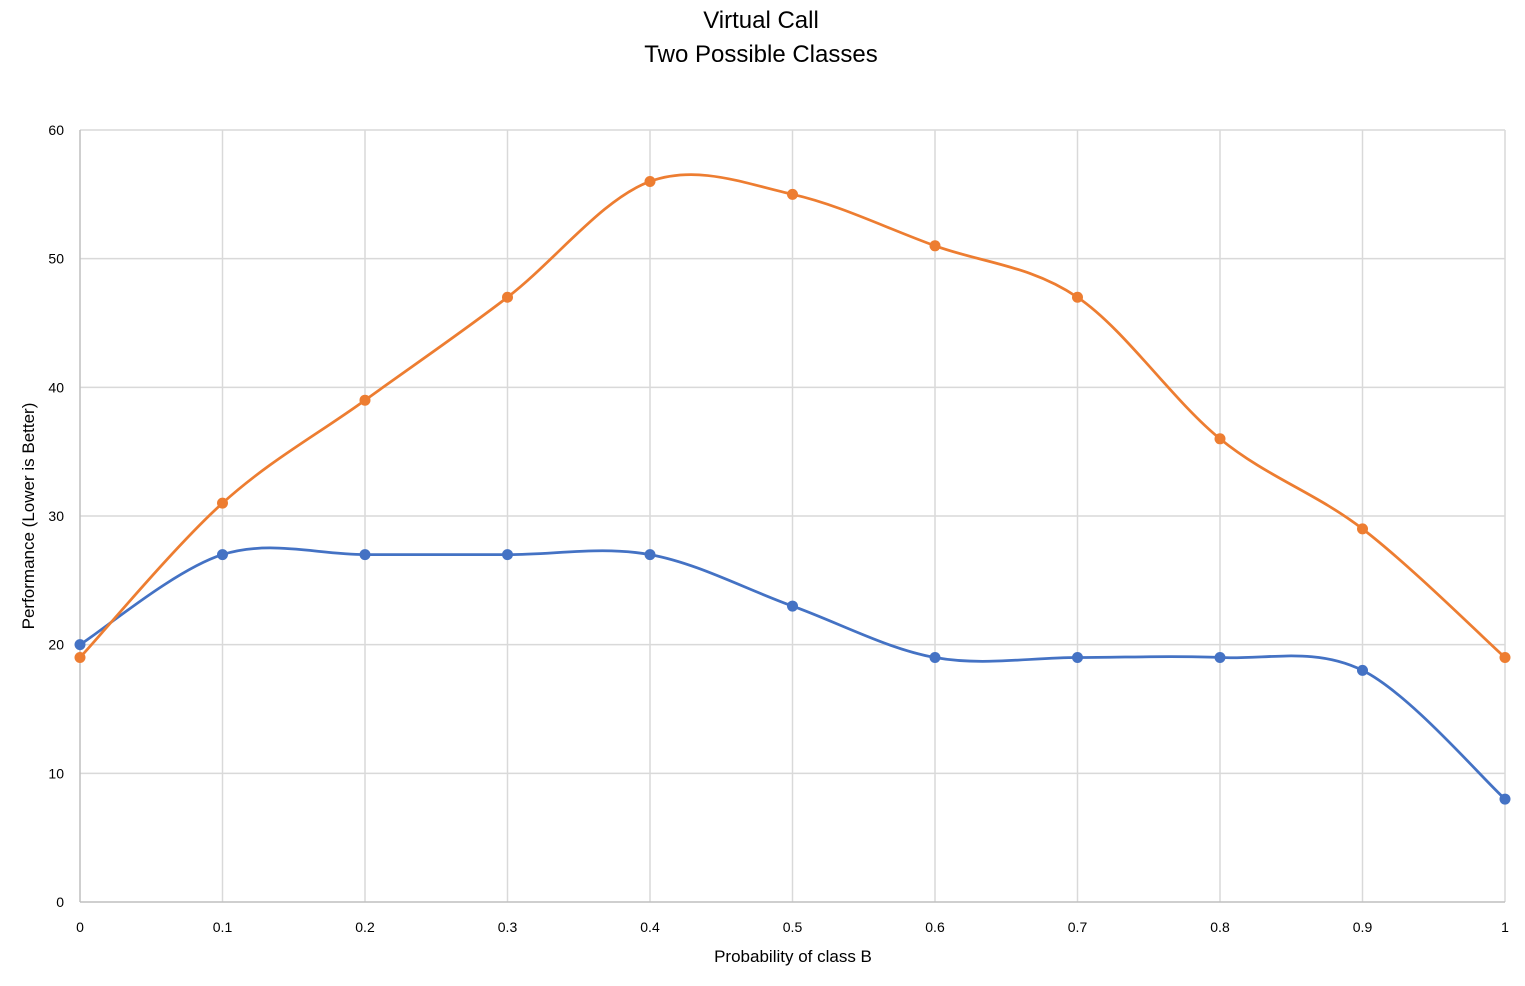 The height and width of the screenshot is (986, 1525). What do you see at coordinates (56, 259) in the screenshot?
I see `y-tick-label: 50` at bounding box center [56, 259].